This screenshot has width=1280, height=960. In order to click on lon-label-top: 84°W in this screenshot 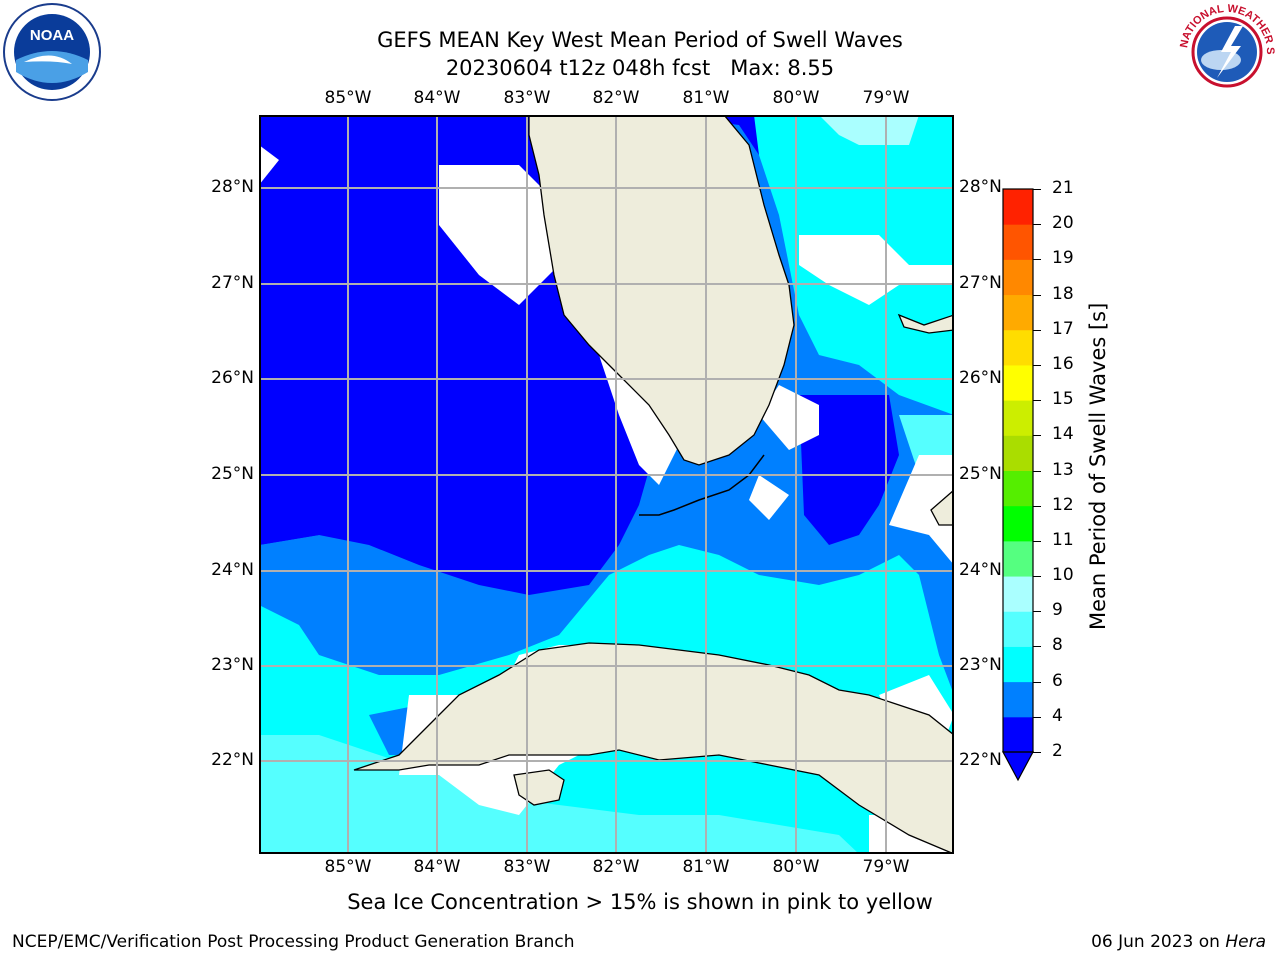, I will do `click(437, 98)`.